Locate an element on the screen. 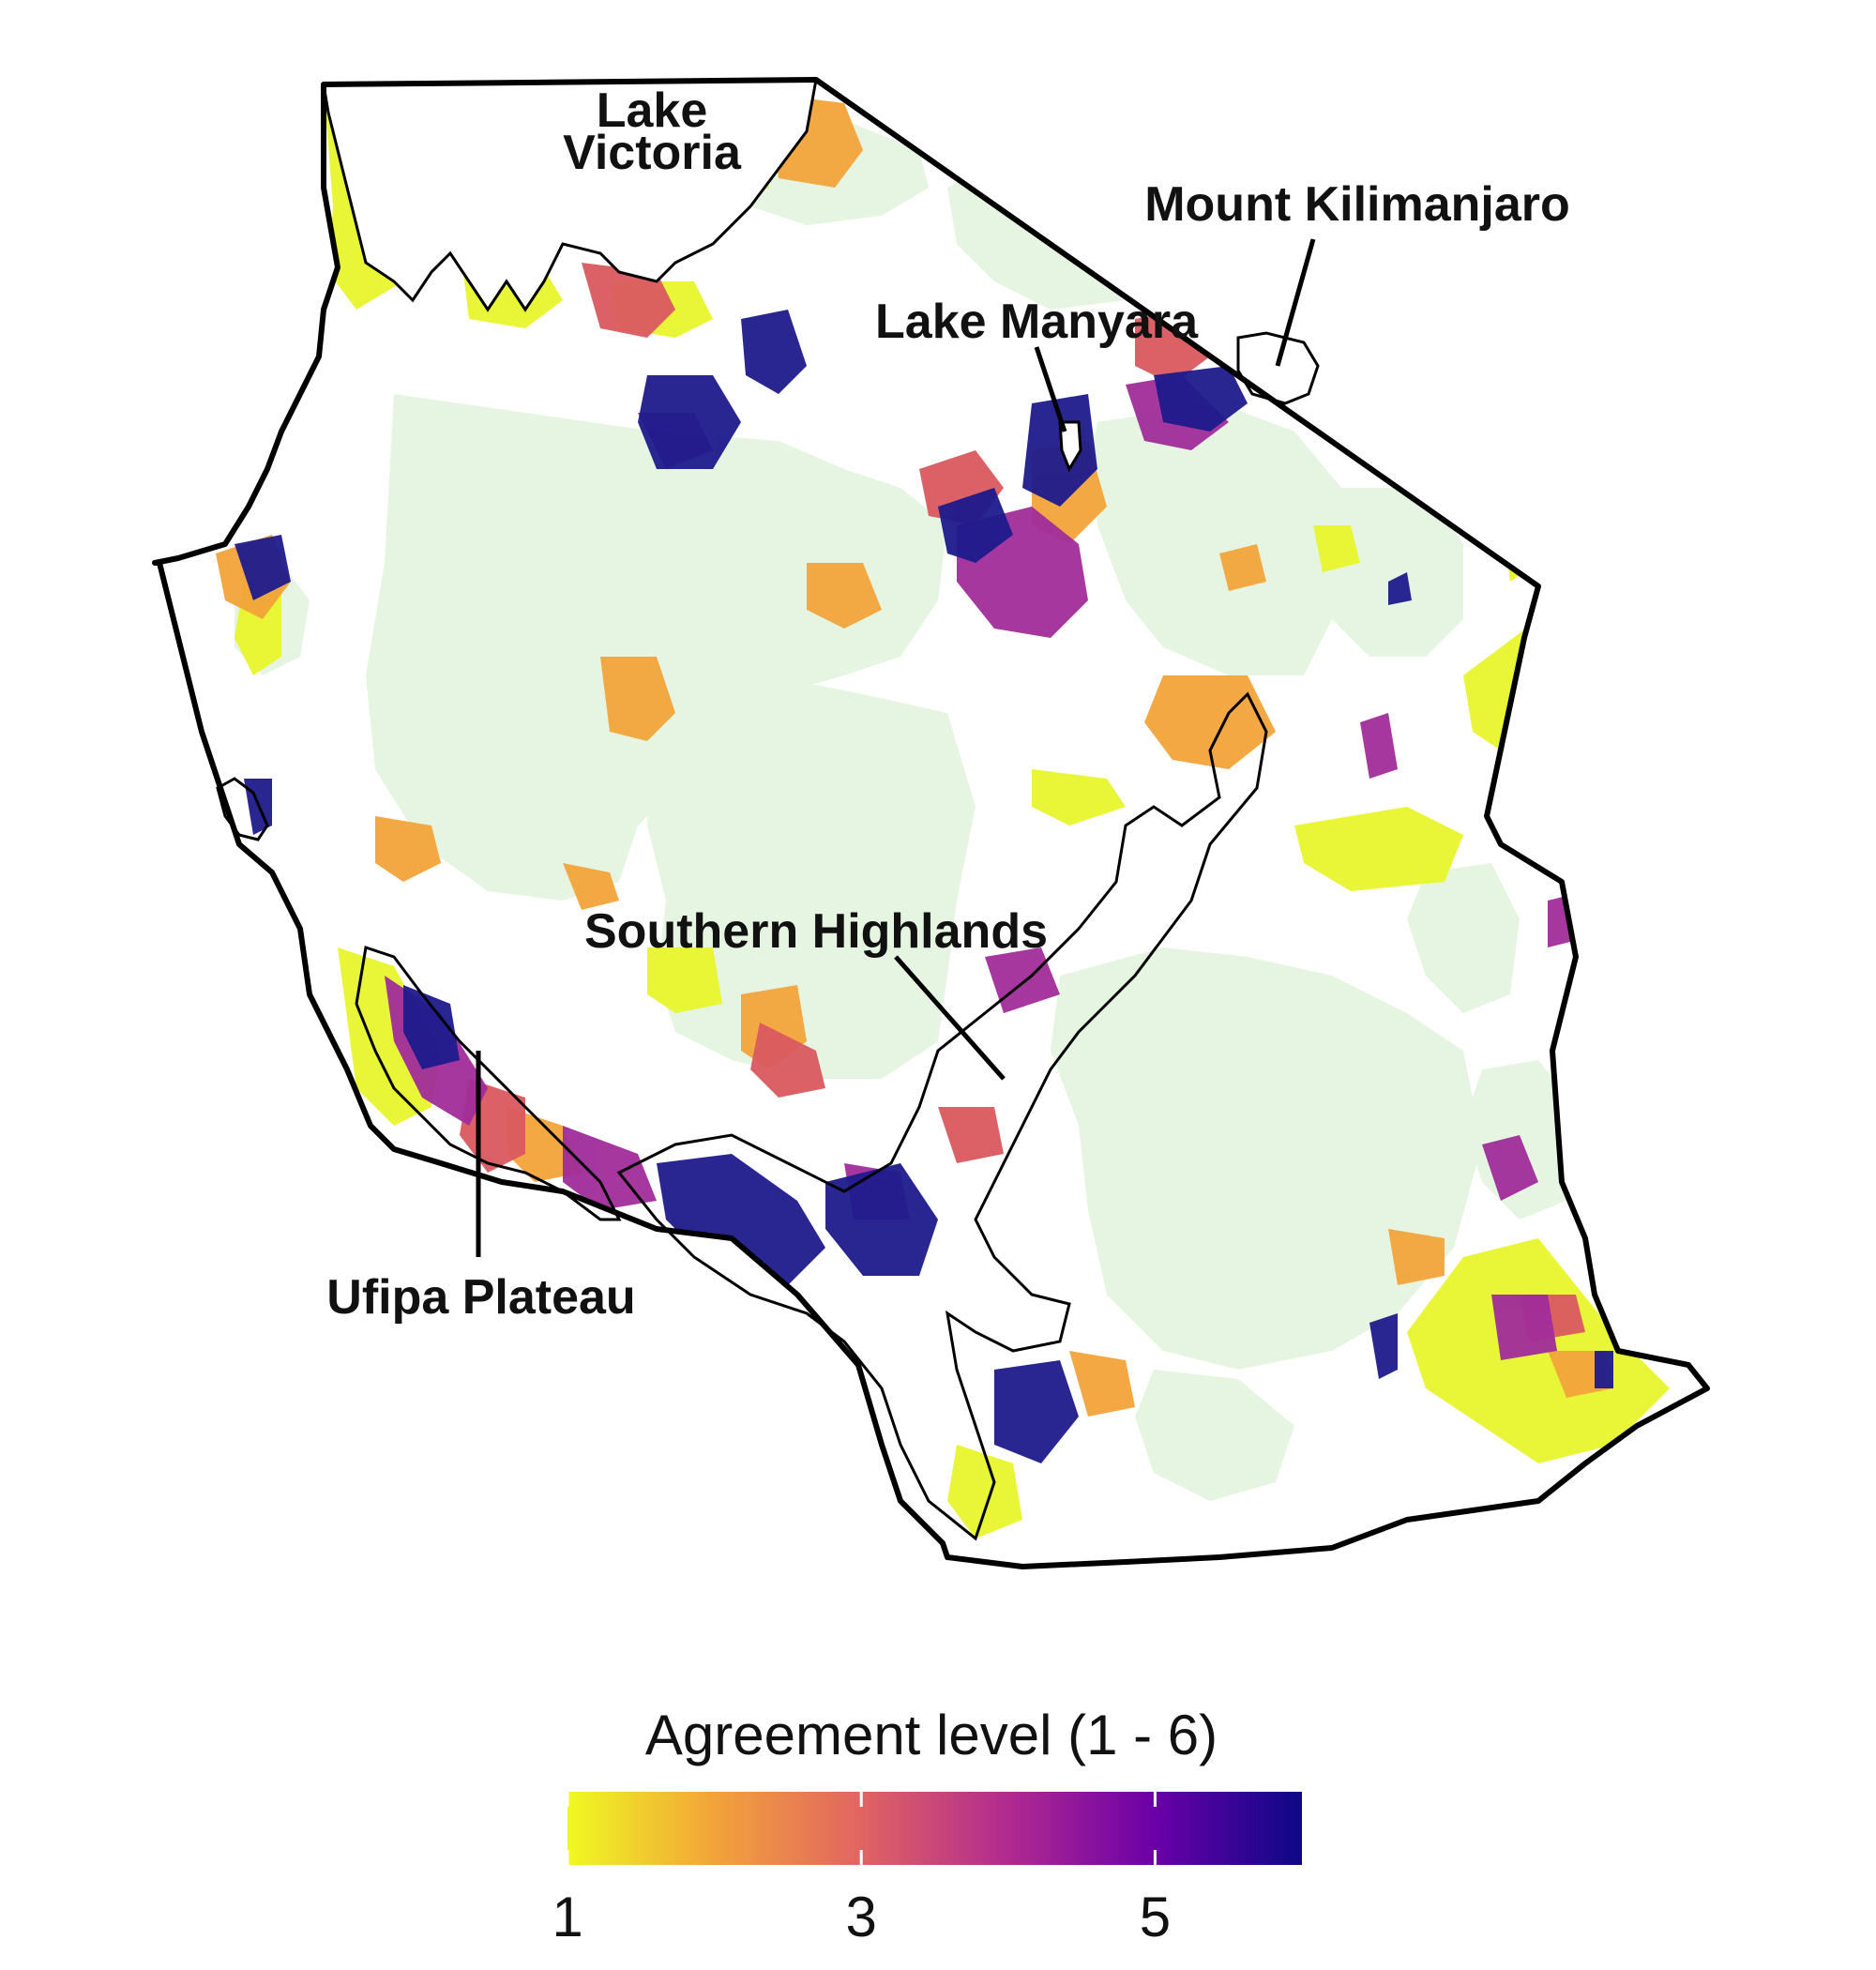  legend-title: Agreement level (1 - 6) is located at coordinates (931, 1735).